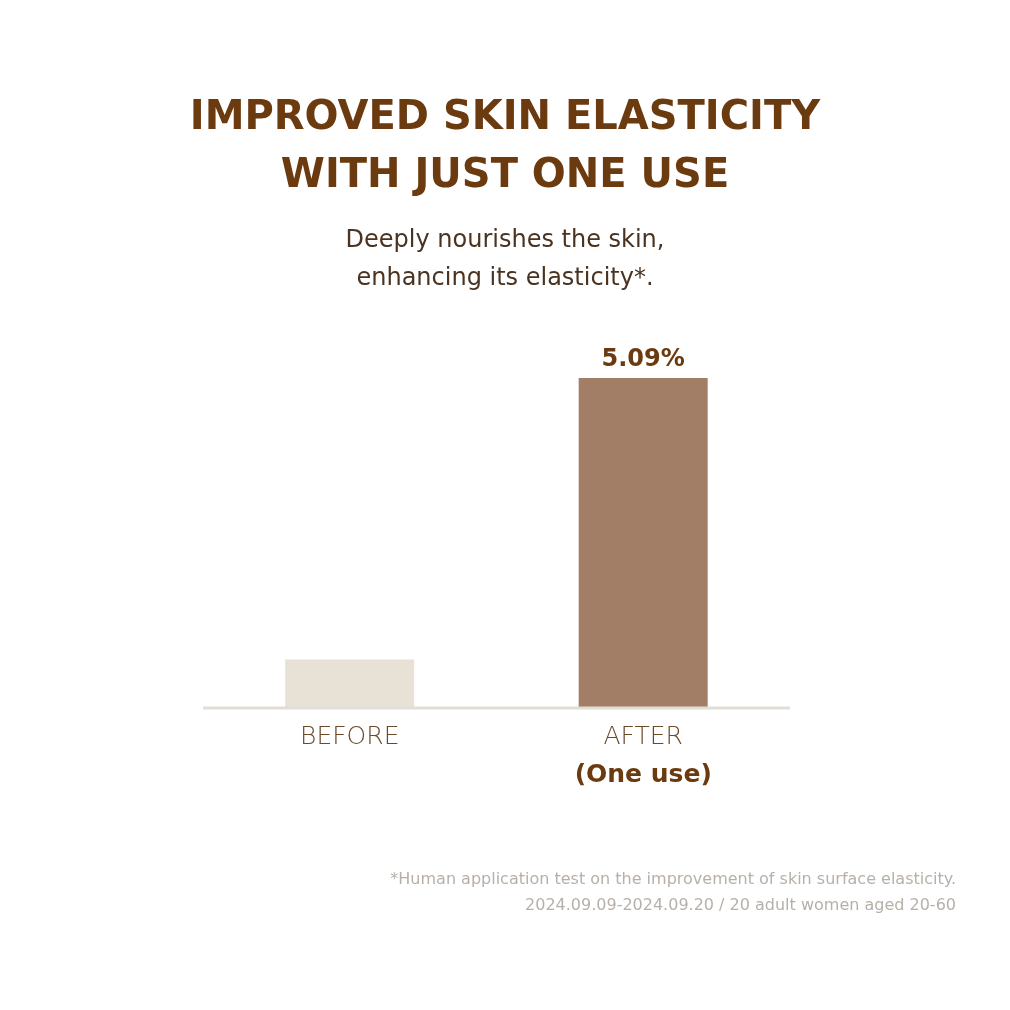  Describe the element at coordinates (505, 144) in the screenshot. I see `chart-title: IMPROVED SKIN ELASTICITY WITH JUST ONE USE` at that location.